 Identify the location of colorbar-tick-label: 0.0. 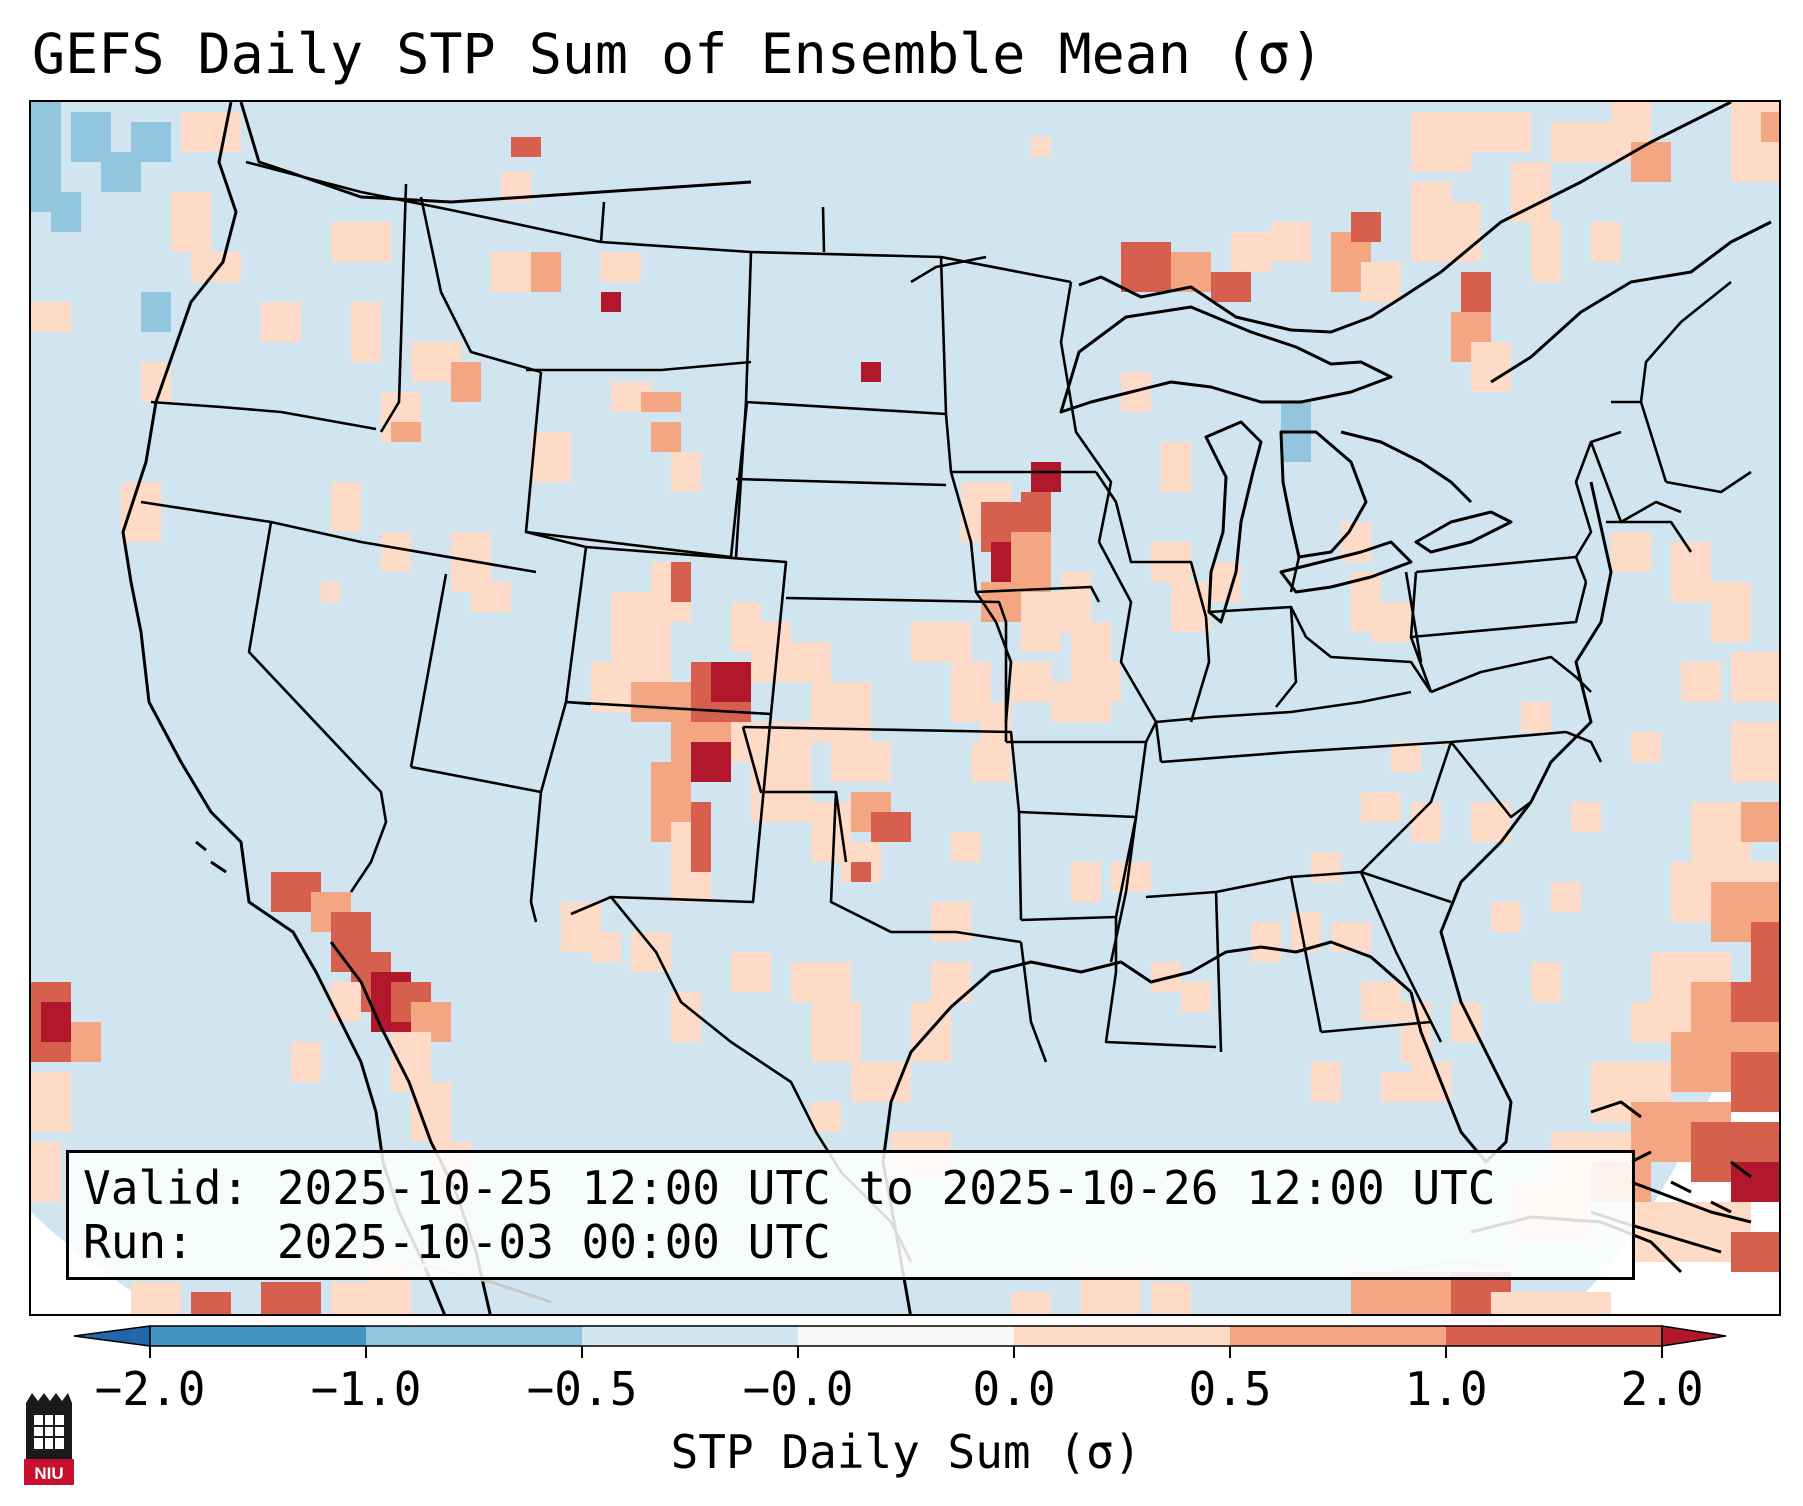
(1014, 1389).